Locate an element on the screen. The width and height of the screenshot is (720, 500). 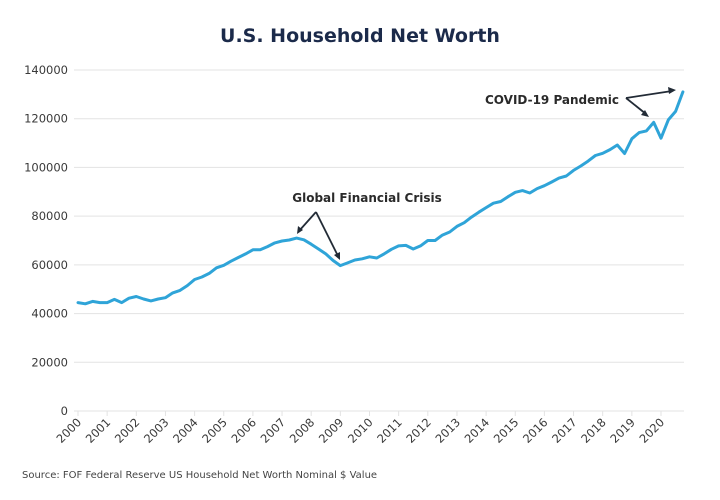
x-tick-label: 2020 is located at coordinates (652, 430).